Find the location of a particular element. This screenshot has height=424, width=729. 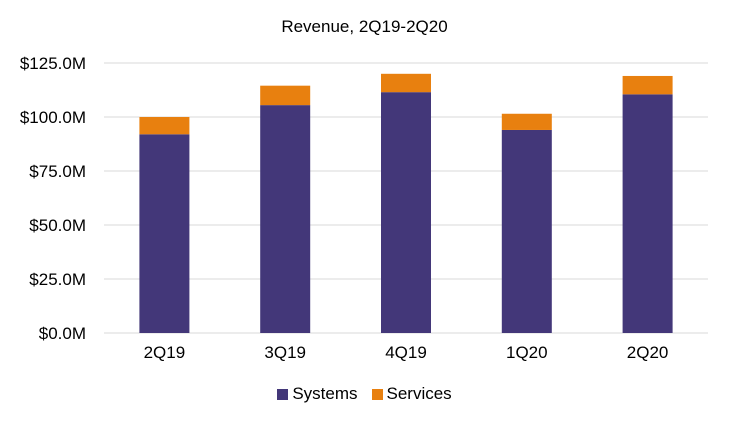

x-tick-label: 2Q20 is located at coordinates (648, 352).